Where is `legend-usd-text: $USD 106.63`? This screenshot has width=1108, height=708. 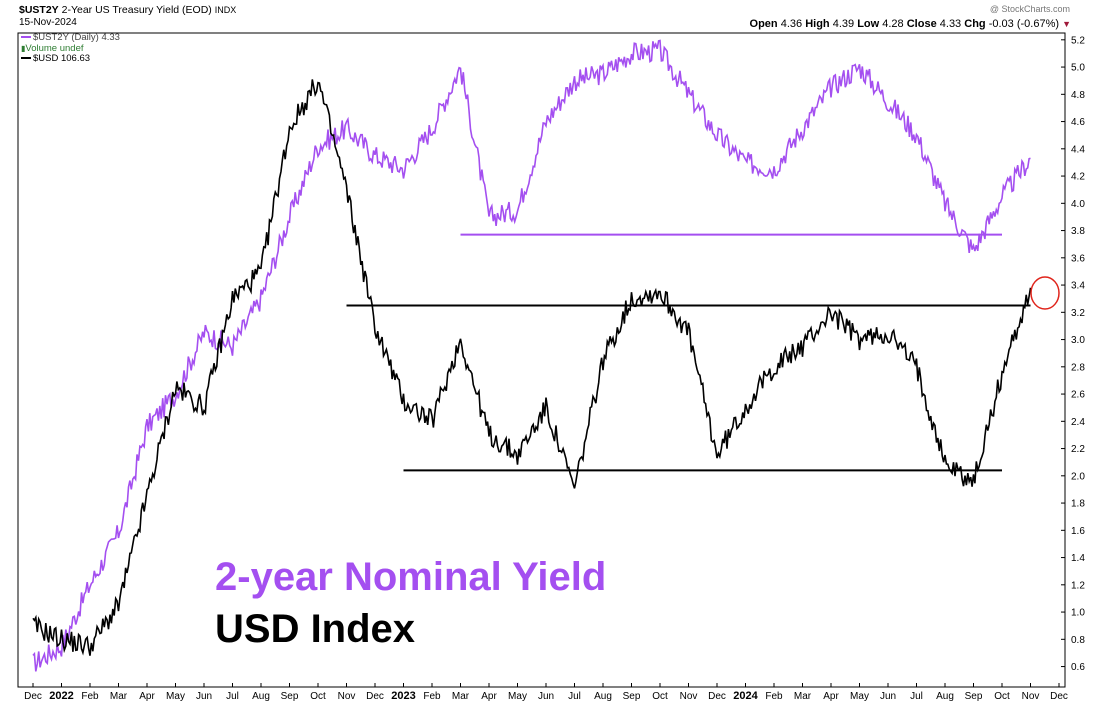
legend-usd-text: $USD 106.63 is located at coordinates (62, 58).